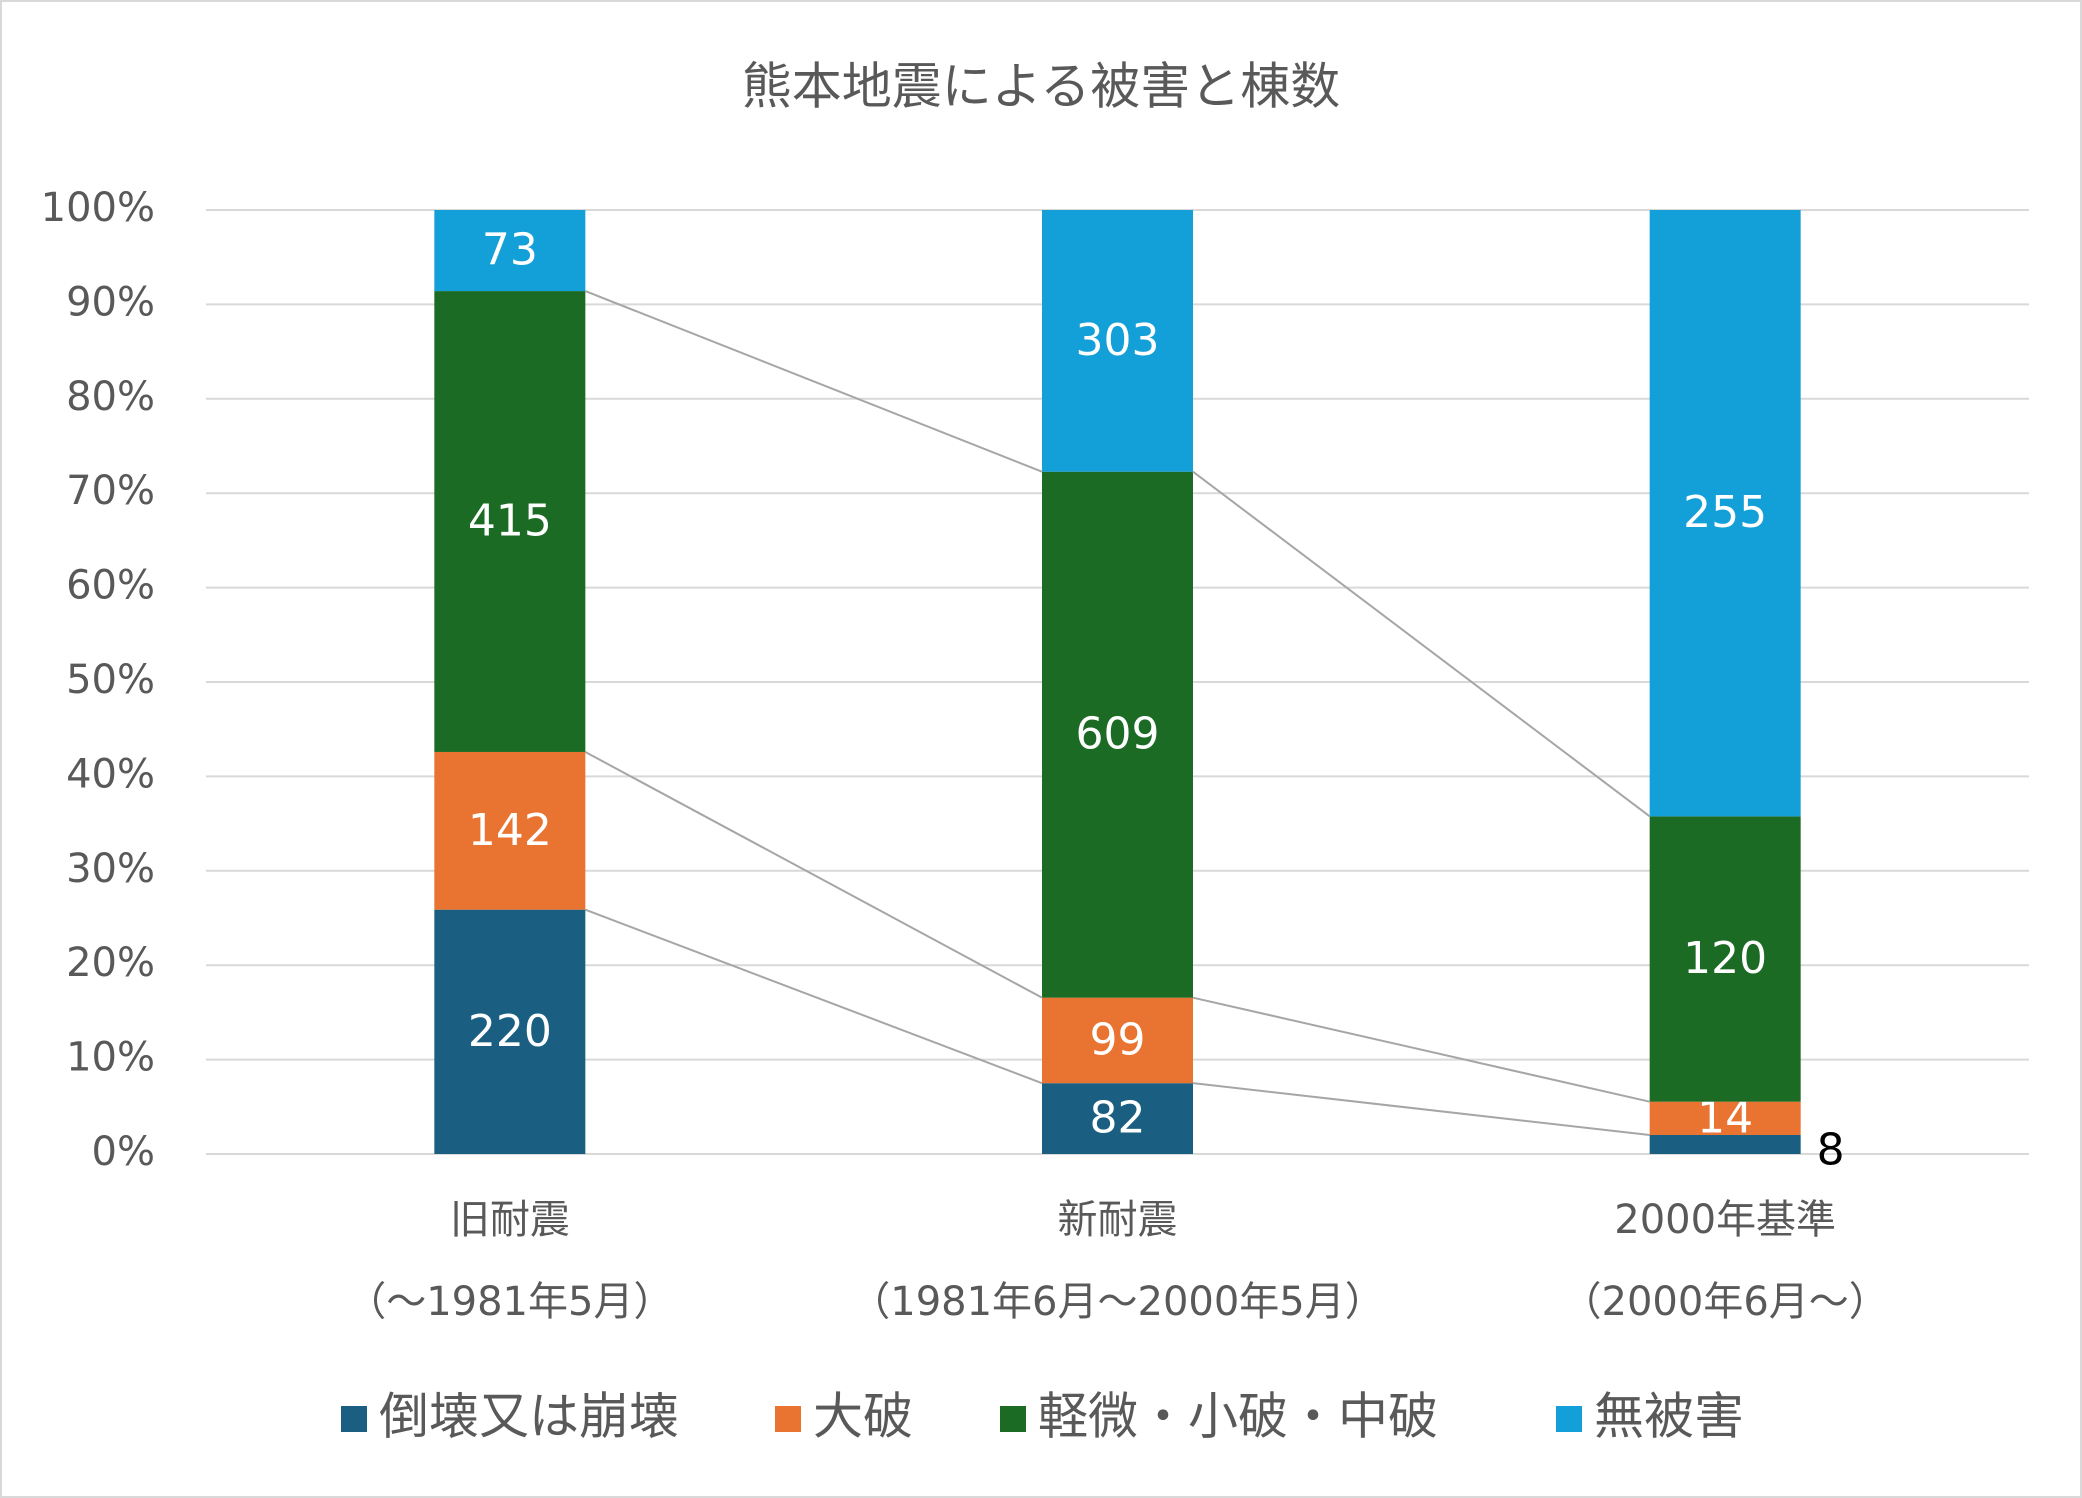 The height and width of the screenshot is (1498, 2082). What do you see at coordinates (110, 774) in the screenshot?
I see `y-tick-label: 40%` at bounding box center [110, 774].